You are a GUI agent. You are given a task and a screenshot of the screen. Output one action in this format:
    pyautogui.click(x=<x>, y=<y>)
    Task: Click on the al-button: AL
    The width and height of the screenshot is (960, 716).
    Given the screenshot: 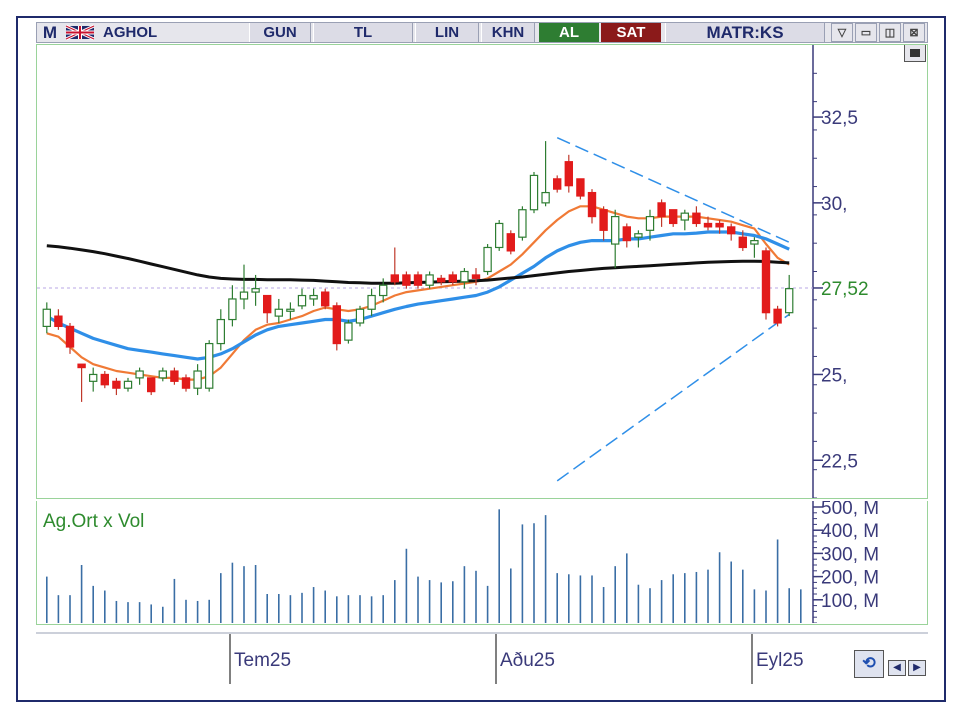 What is the action you would take?
    pyautogui.click(x=569, y=32)
    